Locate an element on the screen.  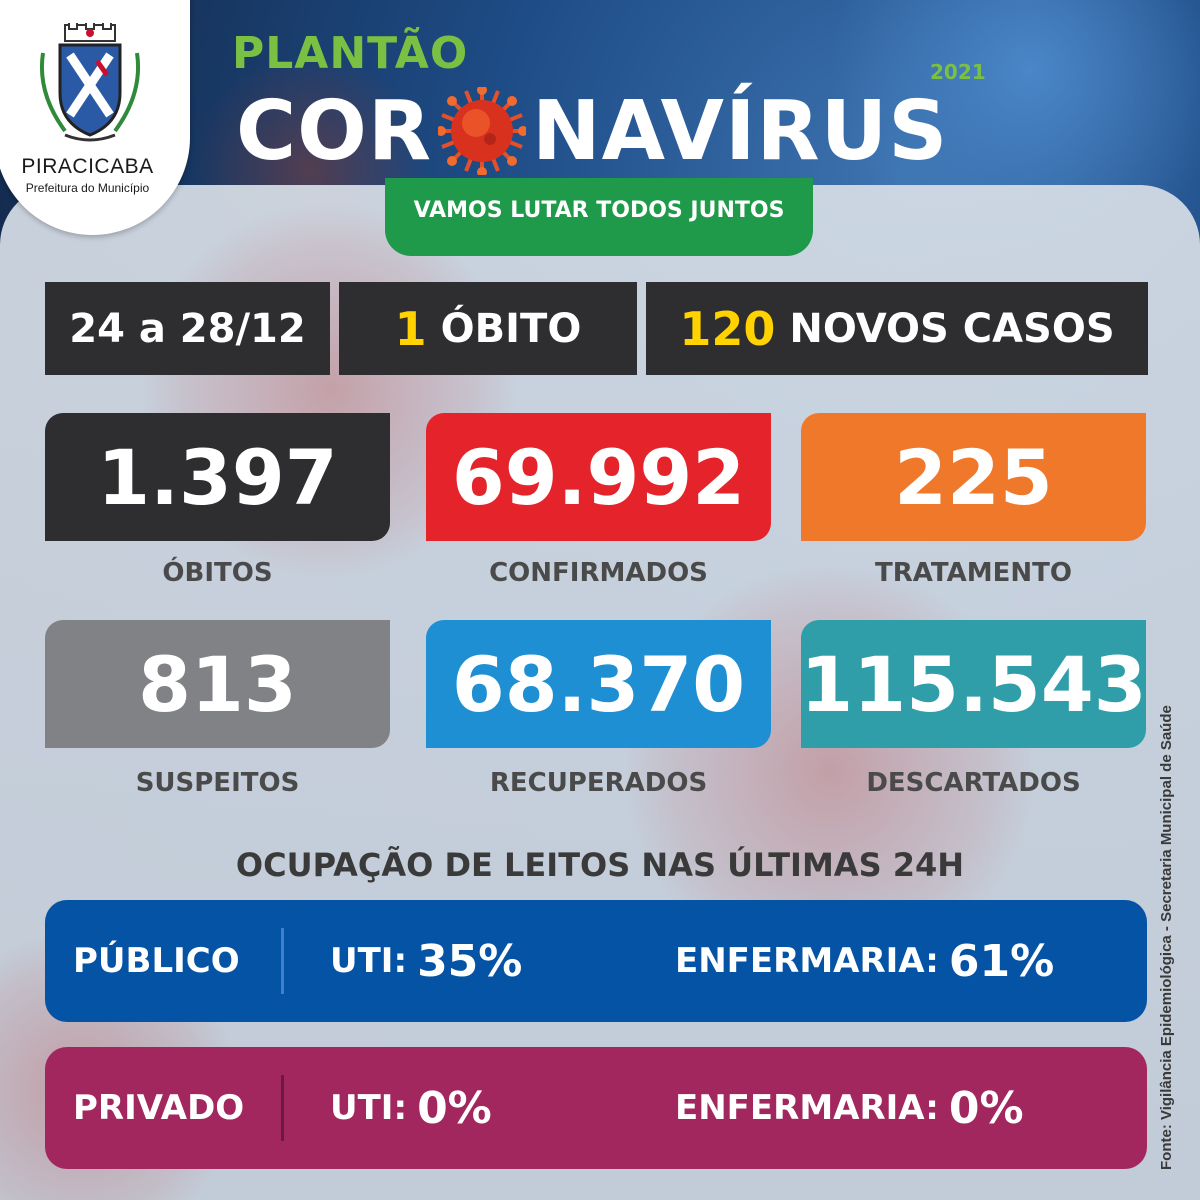
period-text: 24 a 28/12 is located at coordinates (187, 328).